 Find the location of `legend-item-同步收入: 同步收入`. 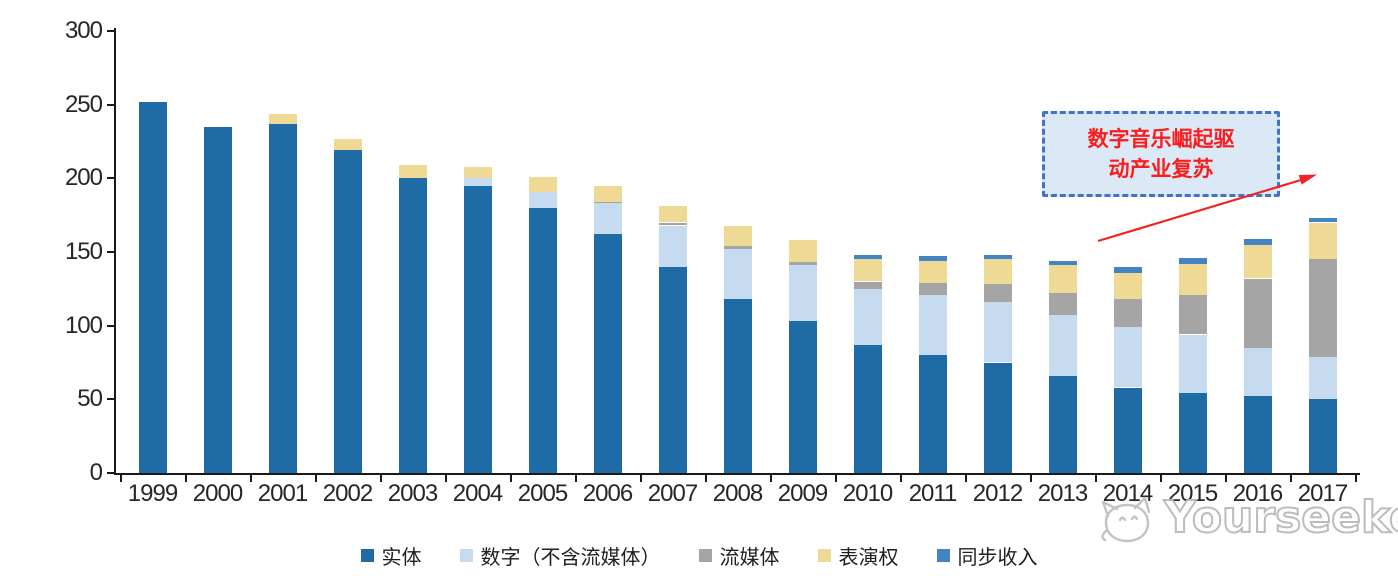

legend-item-同步收入: 同步收入 is located at coordinates (987, 555).